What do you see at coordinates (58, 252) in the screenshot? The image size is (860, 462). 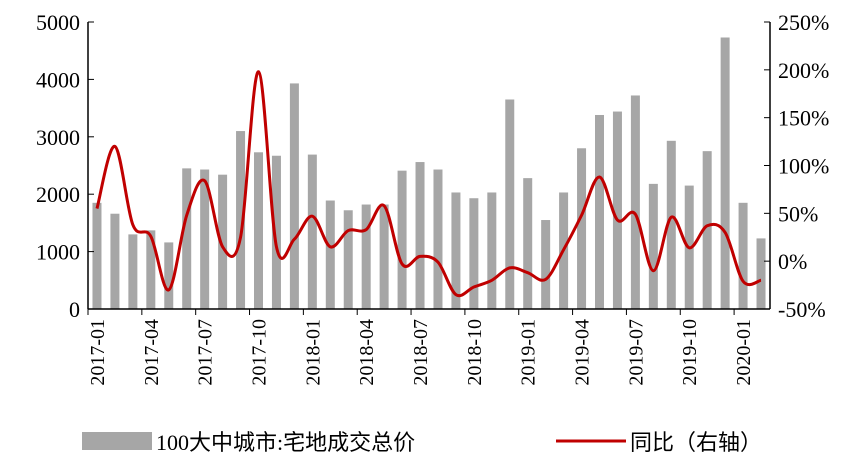 I see `left-tick-label: 1000` at bounding box center [58, 252].